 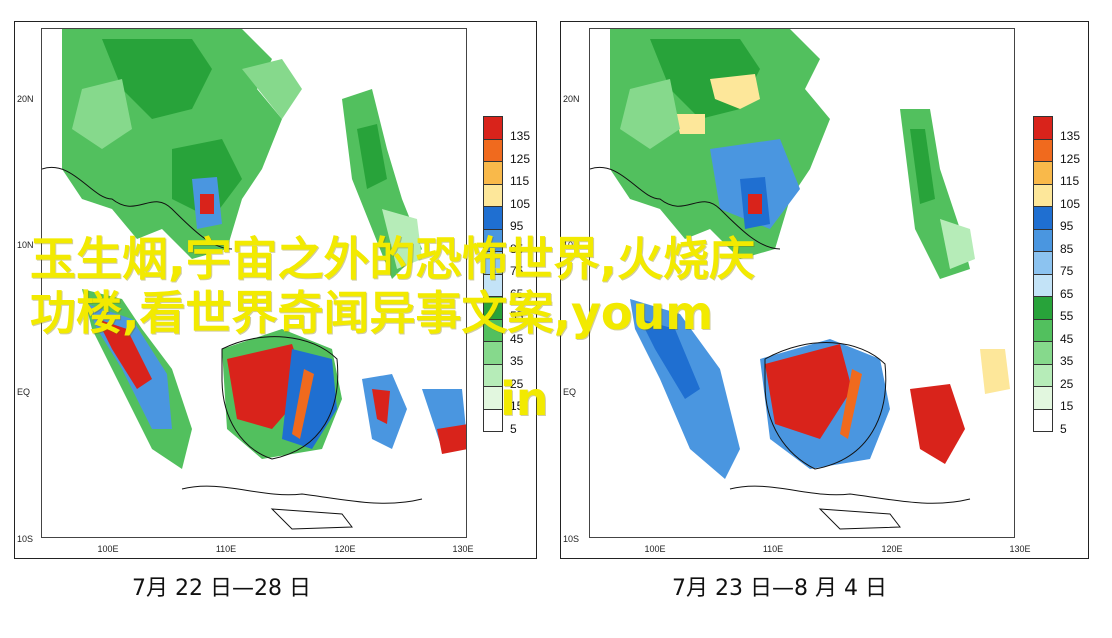 What do you see at coordinates (372, 313) in the screenshot?
I see `watermark-line-2: 功楼,看世界奇闻异事文案,youm` at bounding box center [372, 313].